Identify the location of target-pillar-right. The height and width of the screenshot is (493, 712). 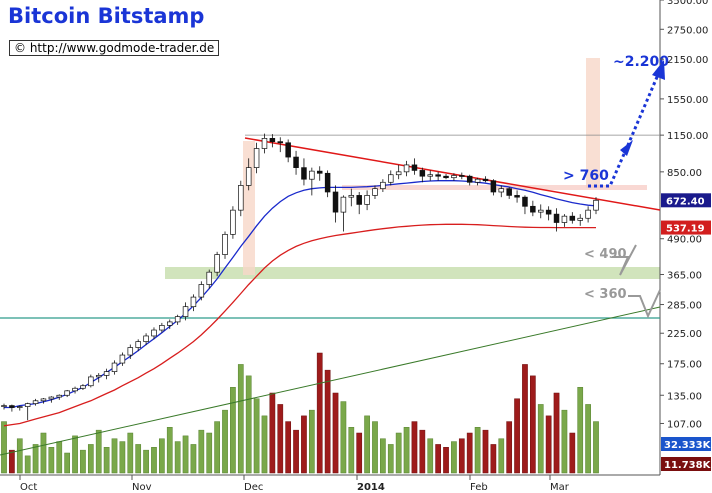
(593, 123).